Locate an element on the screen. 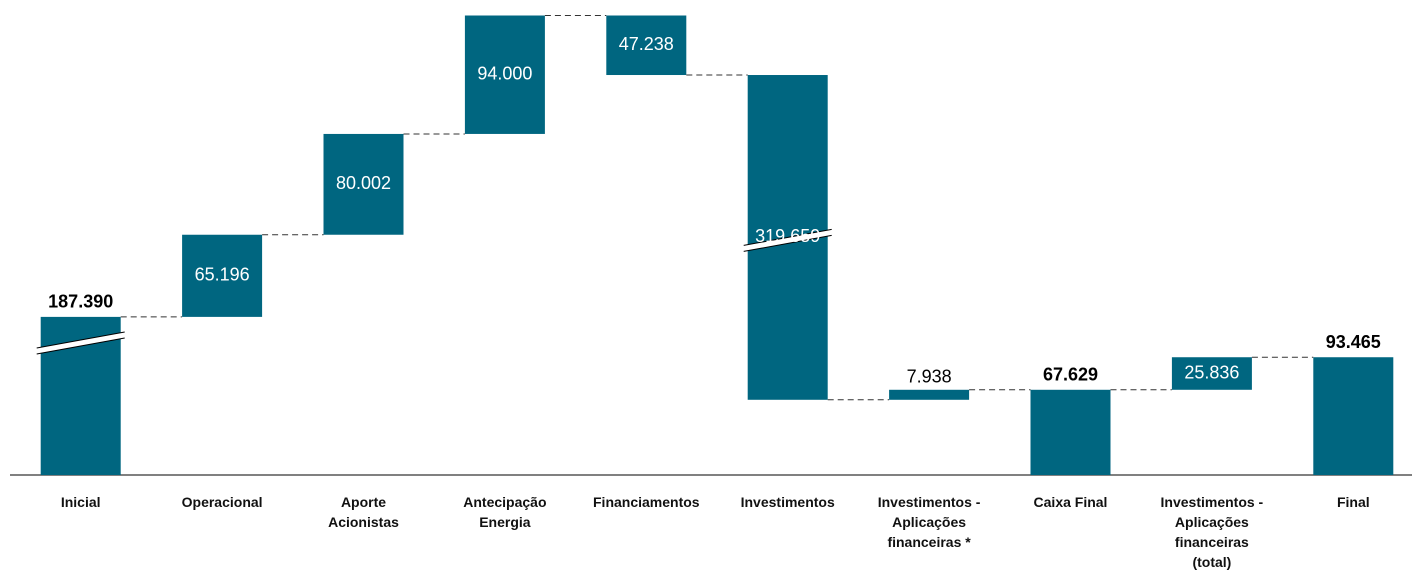  value-label: 25.836 is located at coordinates (1211, 372).